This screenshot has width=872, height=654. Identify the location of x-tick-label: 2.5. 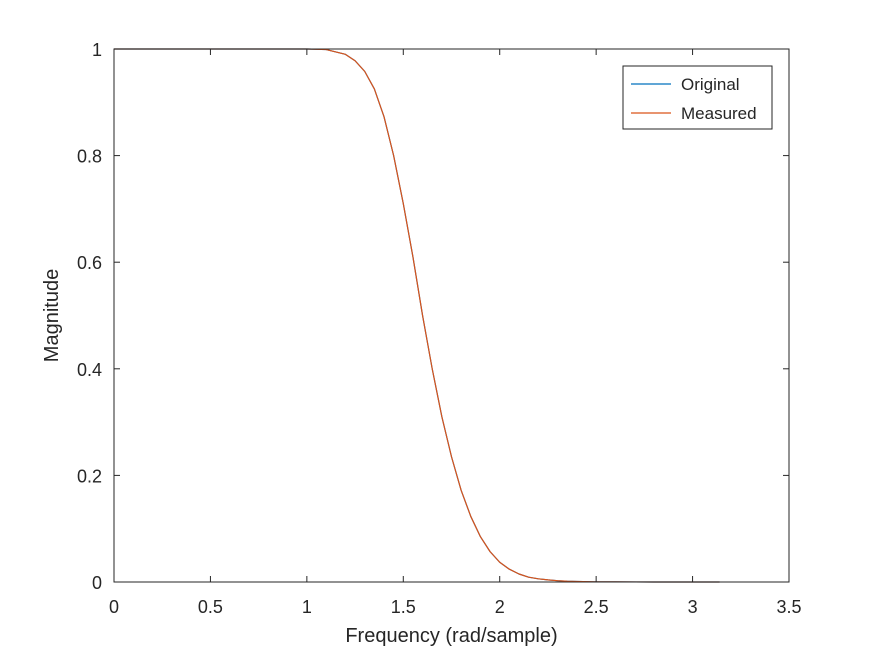
(596, 607).